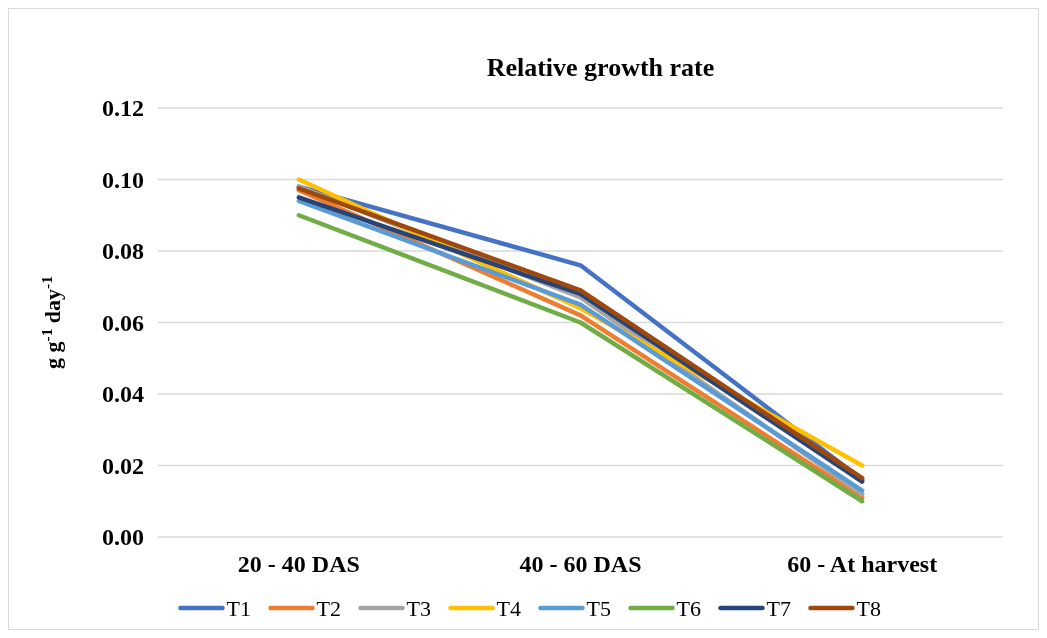 This screenshot has height=638, width=1047. What do you see at coordinates (598, 608) in the screenshot?
I see `legend-label: T5` at bounding box center [598, 608].